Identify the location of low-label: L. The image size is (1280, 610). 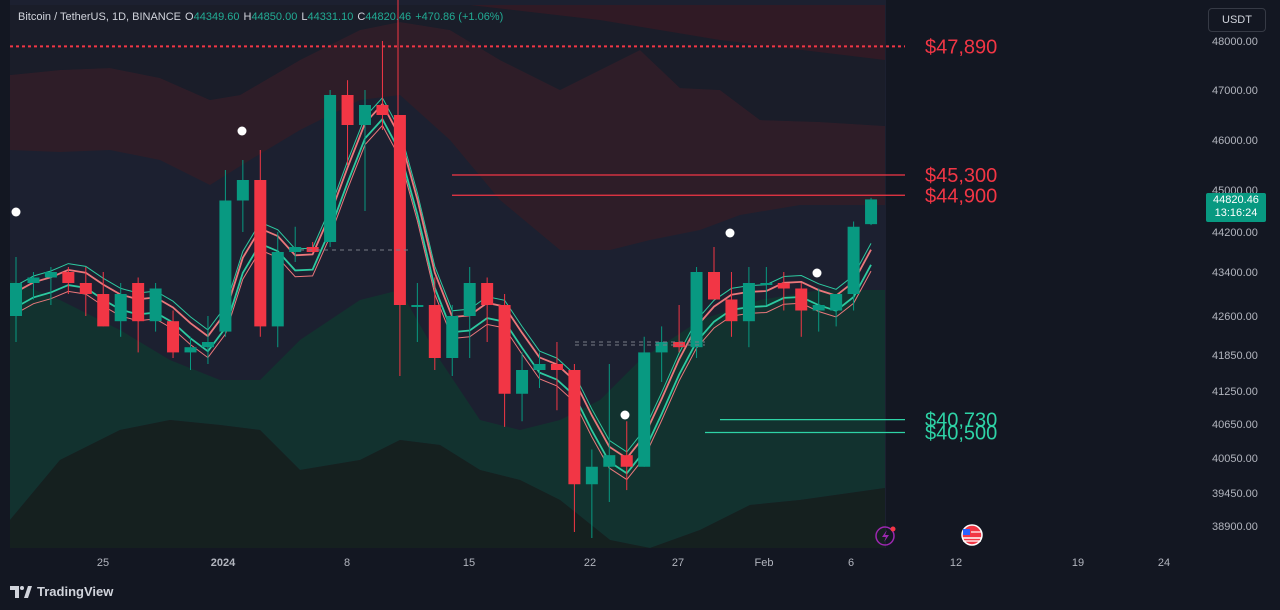
(304, 17).